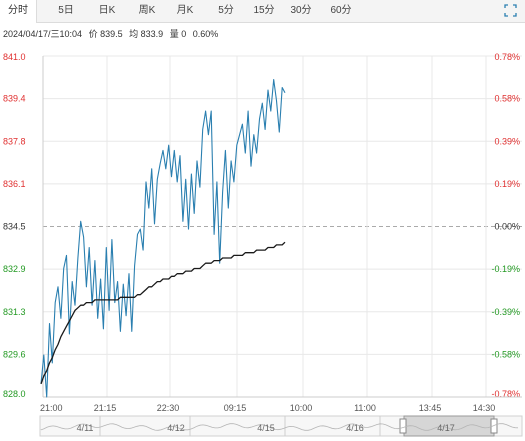 The width and height of the screenshot is (525, 441). Describe the element at coordinates (505, 354) in the screenshot. I see `pct-tick-label: -0.58%` at that location.